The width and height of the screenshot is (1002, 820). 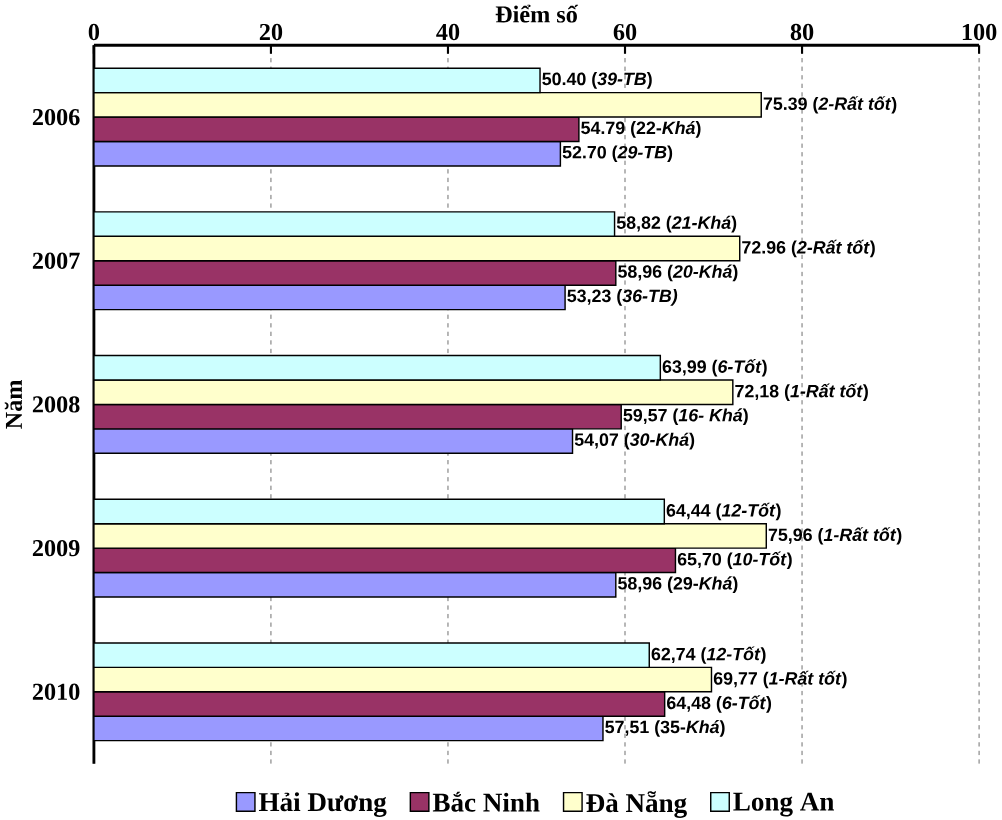 What do you see at coordinates (835, 536) in the screenshot?
I see `data-label: 75,96 (1-Rất tốt)` at bounding box center [835, 536].